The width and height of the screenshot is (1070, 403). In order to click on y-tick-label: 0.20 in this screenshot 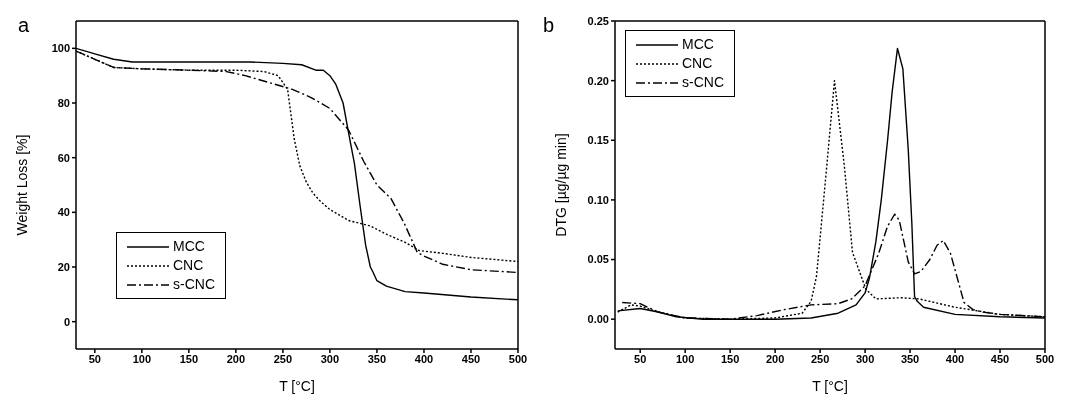, I will do `click(598, 80)`.